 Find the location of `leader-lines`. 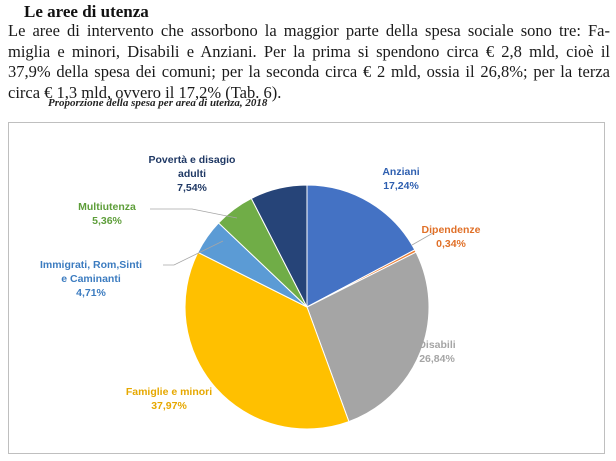

leader-lines is located at coordinates (292, 237).